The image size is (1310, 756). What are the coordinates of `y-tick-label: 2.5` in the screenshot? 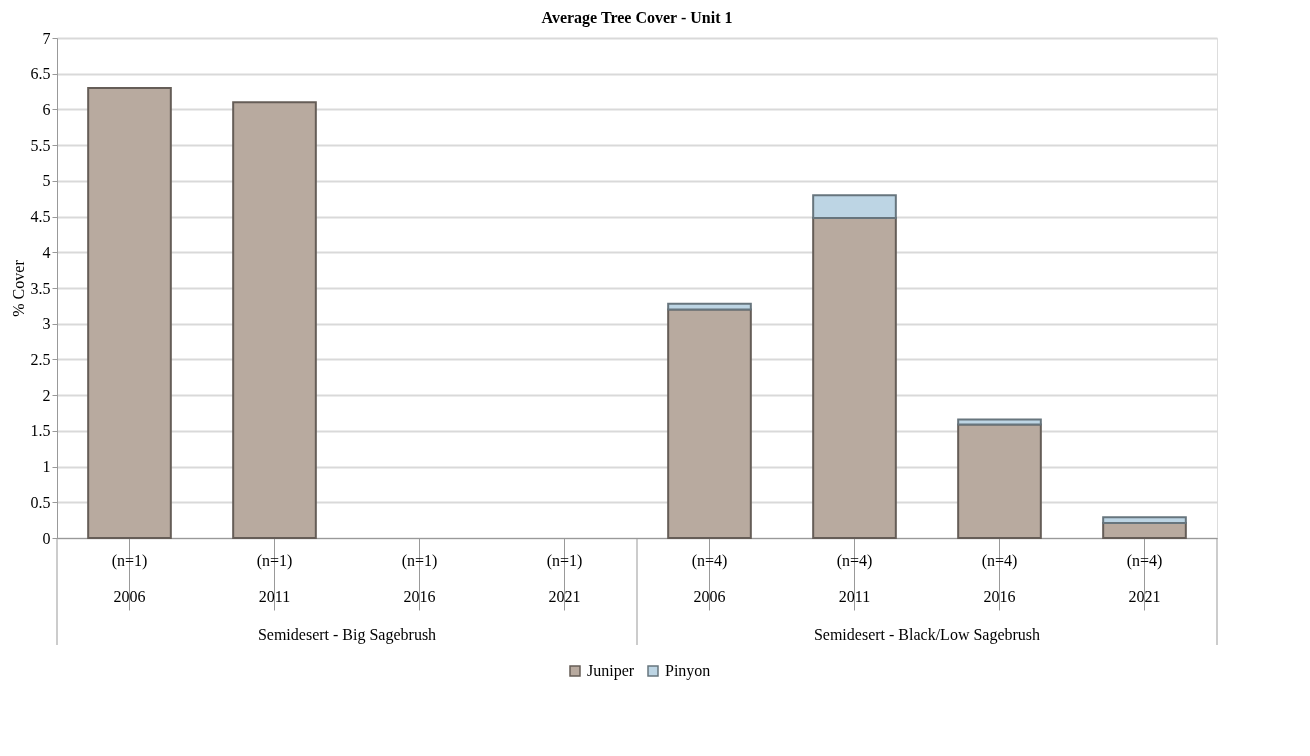 It's located at (40, 359).